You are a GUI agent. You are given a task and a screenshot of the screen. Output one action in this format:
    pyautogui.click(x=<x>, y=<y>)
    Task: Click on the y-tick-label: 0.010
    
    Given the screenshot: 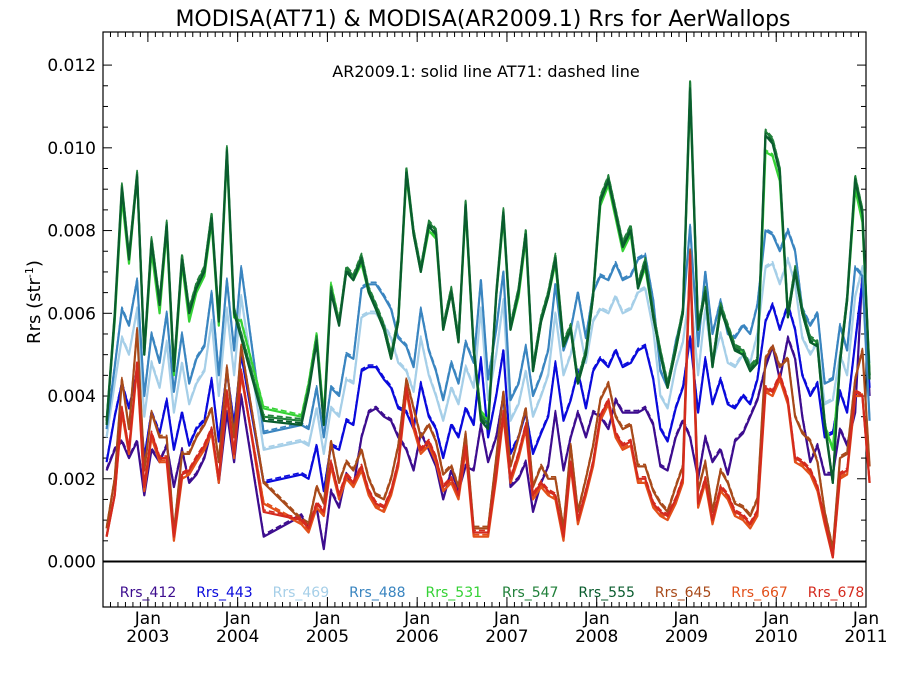 What is the action you would take?
    pyautogui.click(x=71, y=149)
    